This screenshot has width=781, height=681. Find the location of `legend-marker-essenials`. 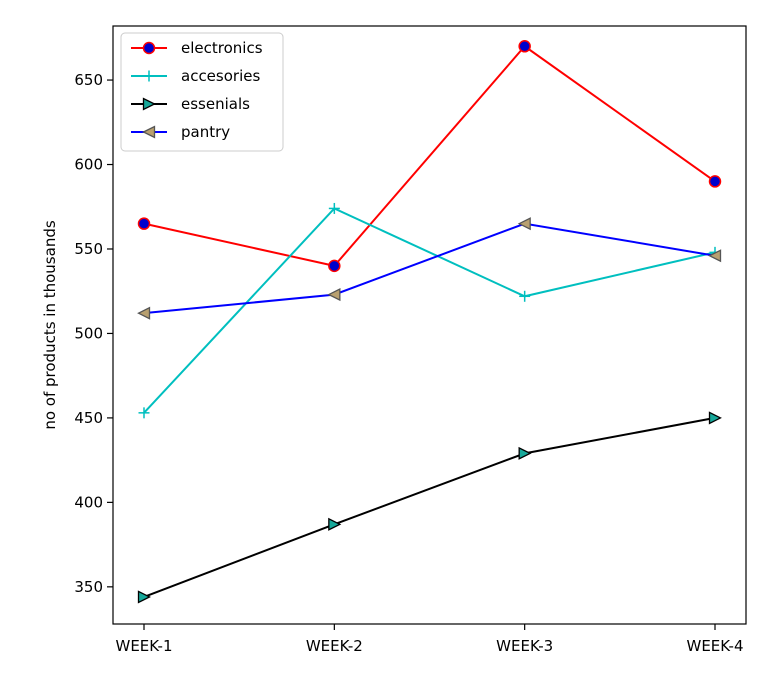

legend-marker-essenials is located at coordinates (149, 104).